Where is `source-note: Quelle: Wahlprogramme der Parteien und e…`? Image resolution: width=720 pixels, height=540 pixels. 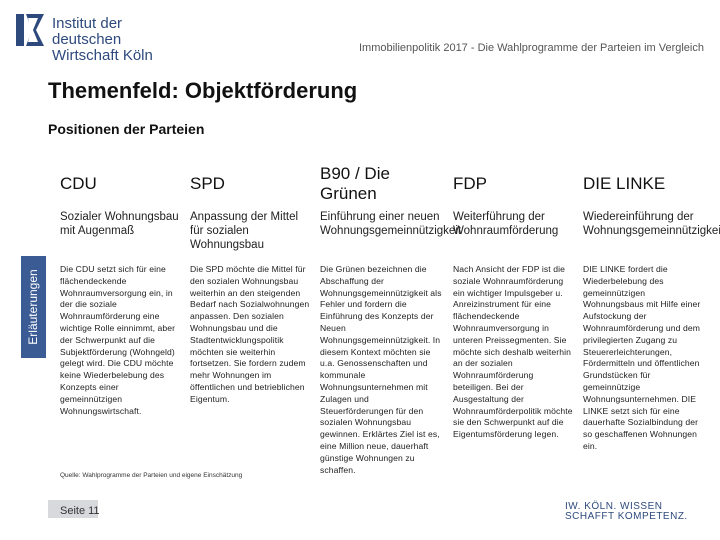 source-note: Quelle: Wahlprogramme der Parteien und e… is located at coordinates (151, 475).